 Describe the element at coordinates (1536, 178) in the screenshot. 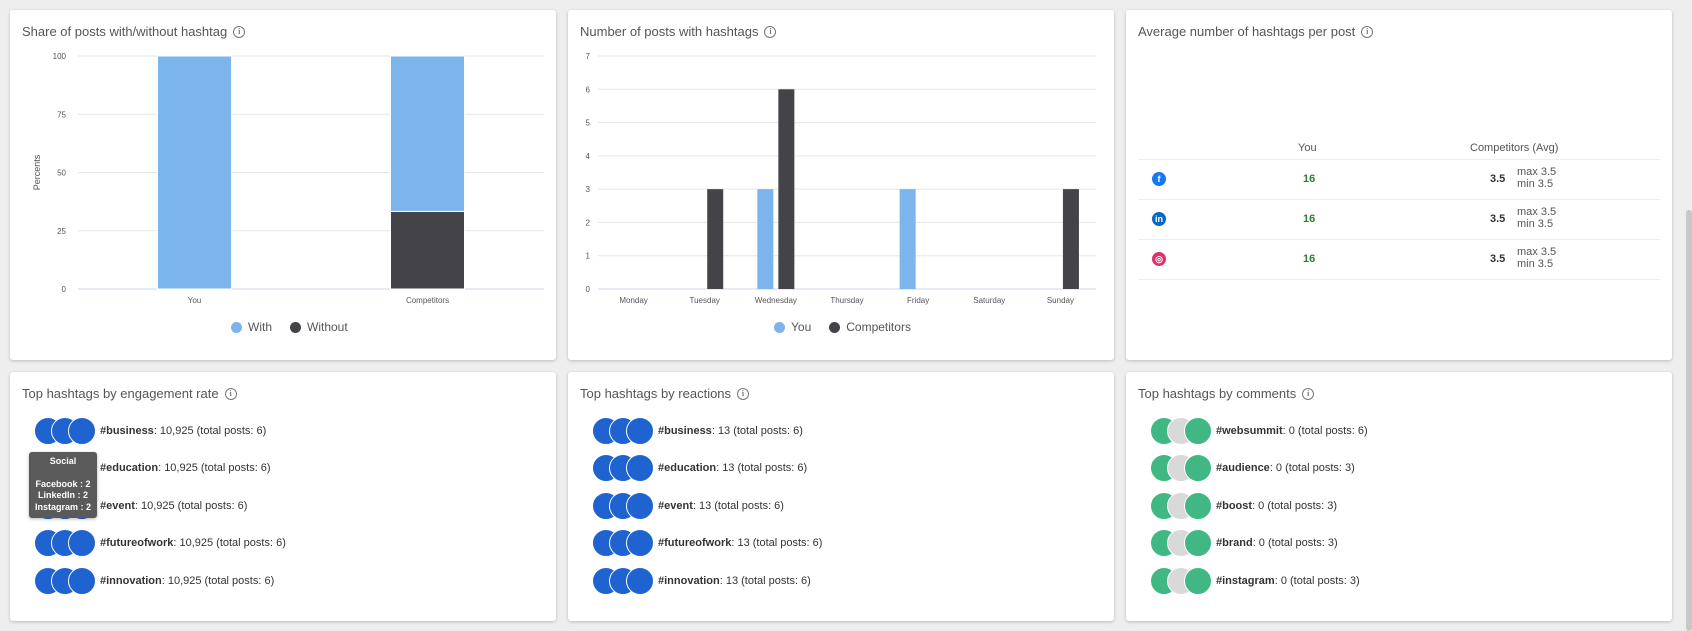

I see `competitors-range: max 3.5 min 3.5` at that location.